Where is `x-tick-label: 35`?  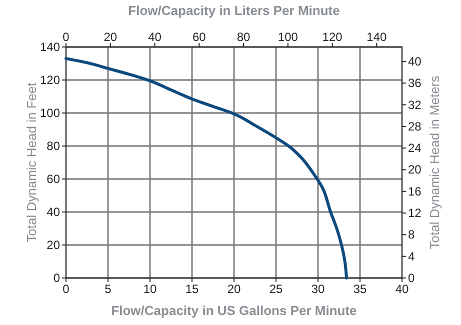 x-tick-label: 35 is located at coordinates (360, 289).